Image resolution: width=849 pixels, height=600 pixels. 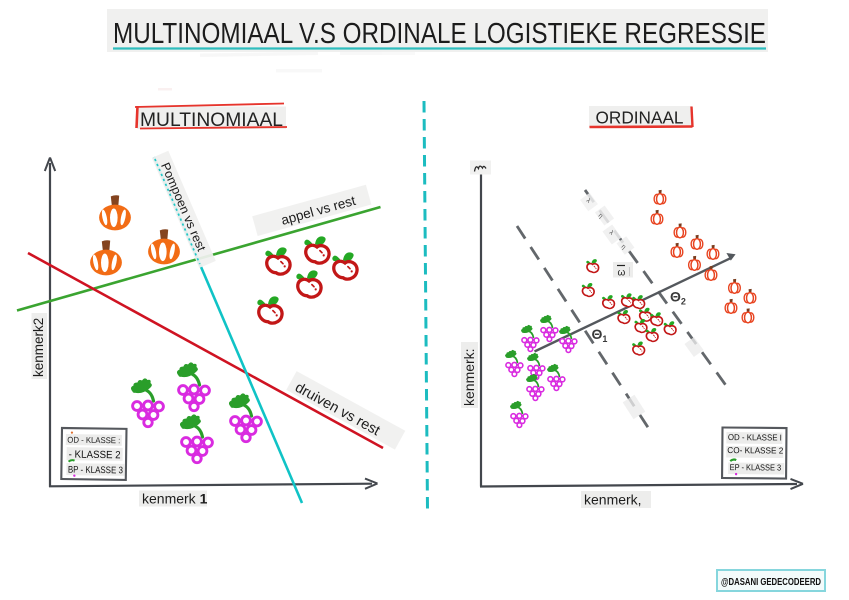 I want to click on svg-text: ω, so click(x=622, y=273).